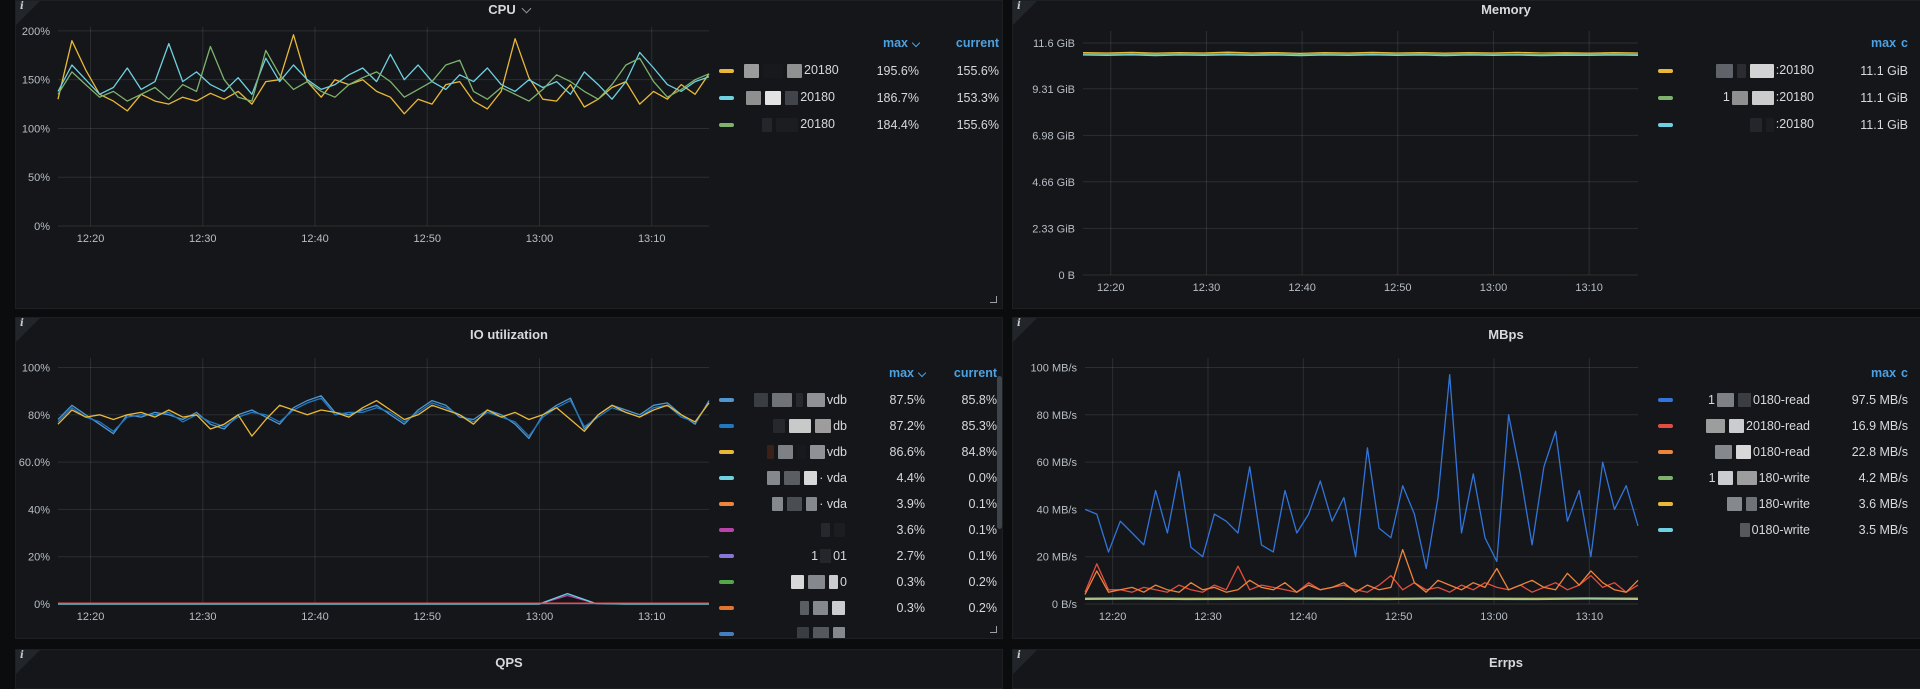 The width and height of the screenshot is (1920, 689). What do you see at coordinates (39, 558) in the screenshot?
I see `svg-text: 20%` at bounding box center [39, 558].